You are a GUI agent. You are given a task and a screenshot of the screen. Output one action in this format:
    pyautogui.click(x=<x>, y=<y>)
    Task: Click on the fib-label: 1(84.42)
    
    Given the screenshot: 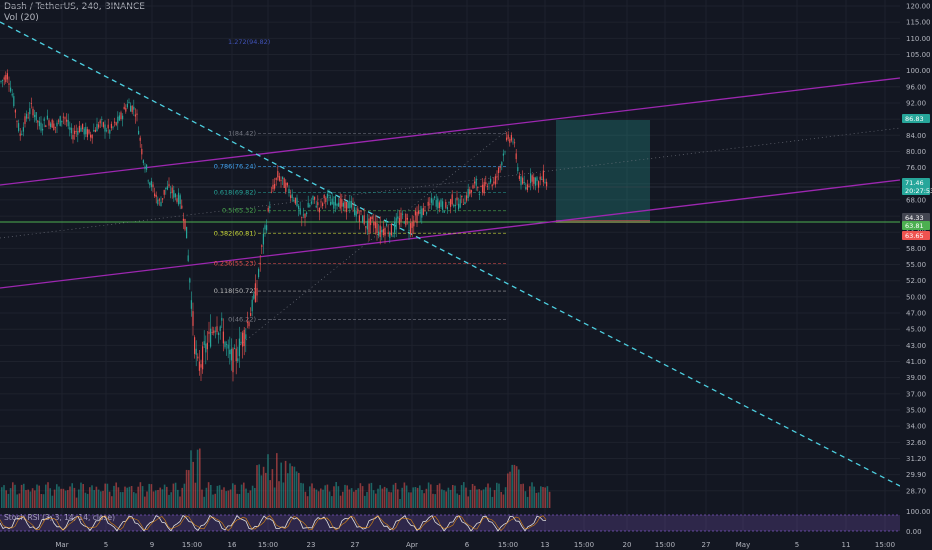 What is the action you would take?
    pyautogui.click(x=242, y=134)
    